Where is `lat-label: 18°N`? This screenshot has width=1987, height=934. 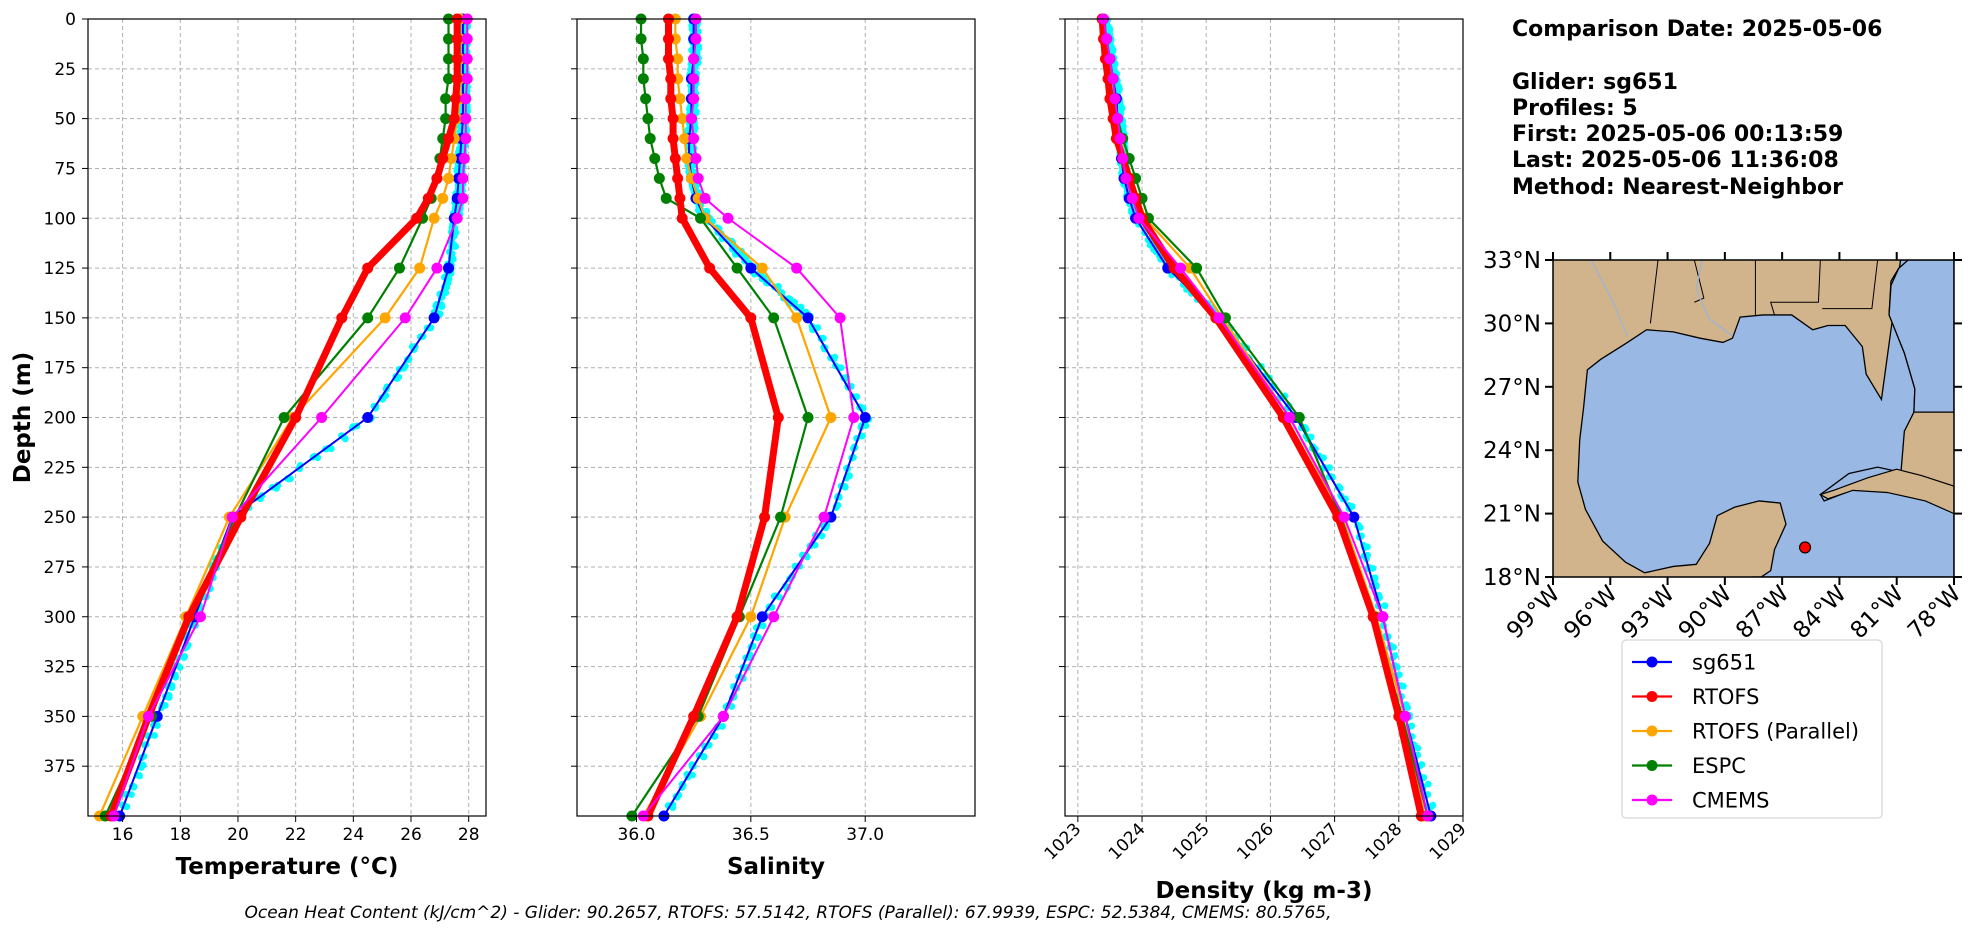 lat-label: 18°N is located at coordinates (1512, 578).